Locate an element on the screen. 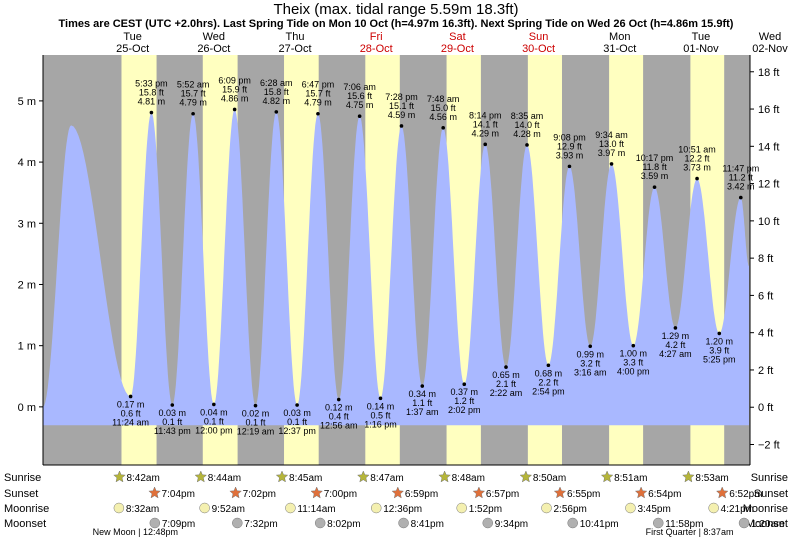 Image resolution: width=793 pixels, height=539 pixels. sunrise-time: 8:51am is located at coordinates (630, 478).